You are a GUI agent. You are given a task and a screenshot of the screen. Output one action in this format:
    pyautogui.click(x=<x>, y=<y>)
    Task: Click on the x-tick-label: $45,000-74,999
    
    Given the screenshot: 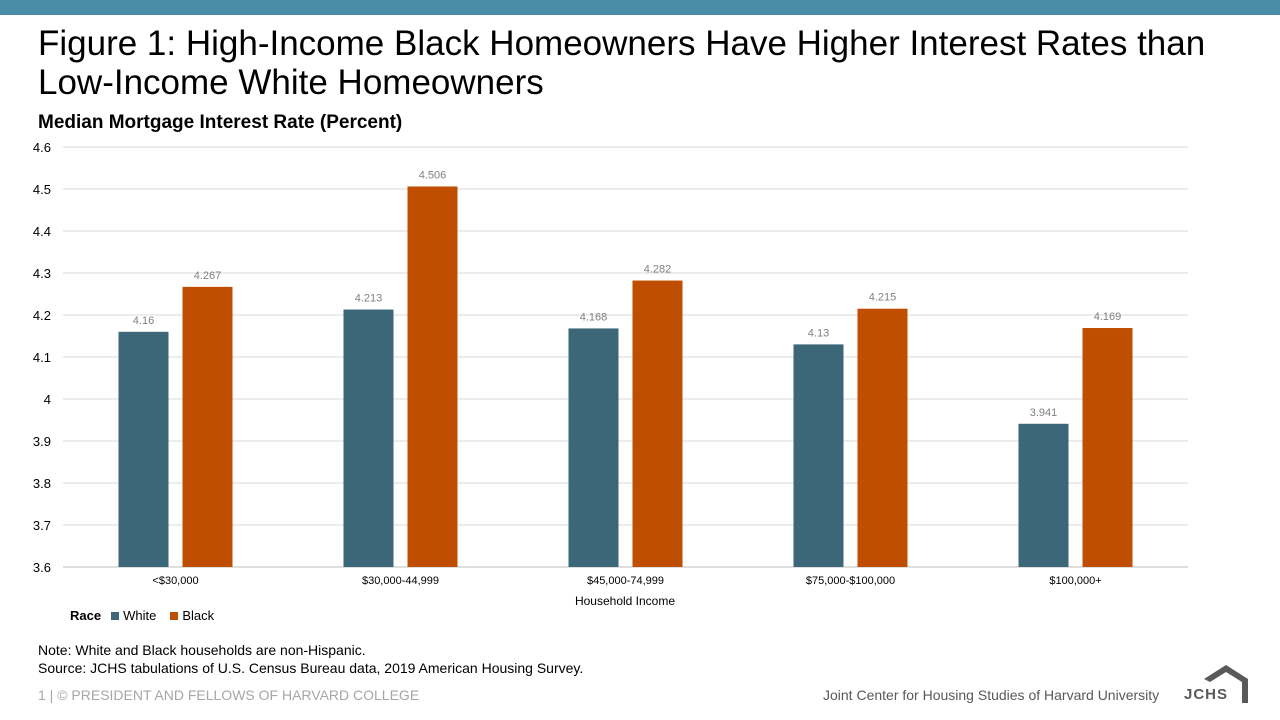 What is the action you would take?
    pyautogui.click(x=625, y=581)
    